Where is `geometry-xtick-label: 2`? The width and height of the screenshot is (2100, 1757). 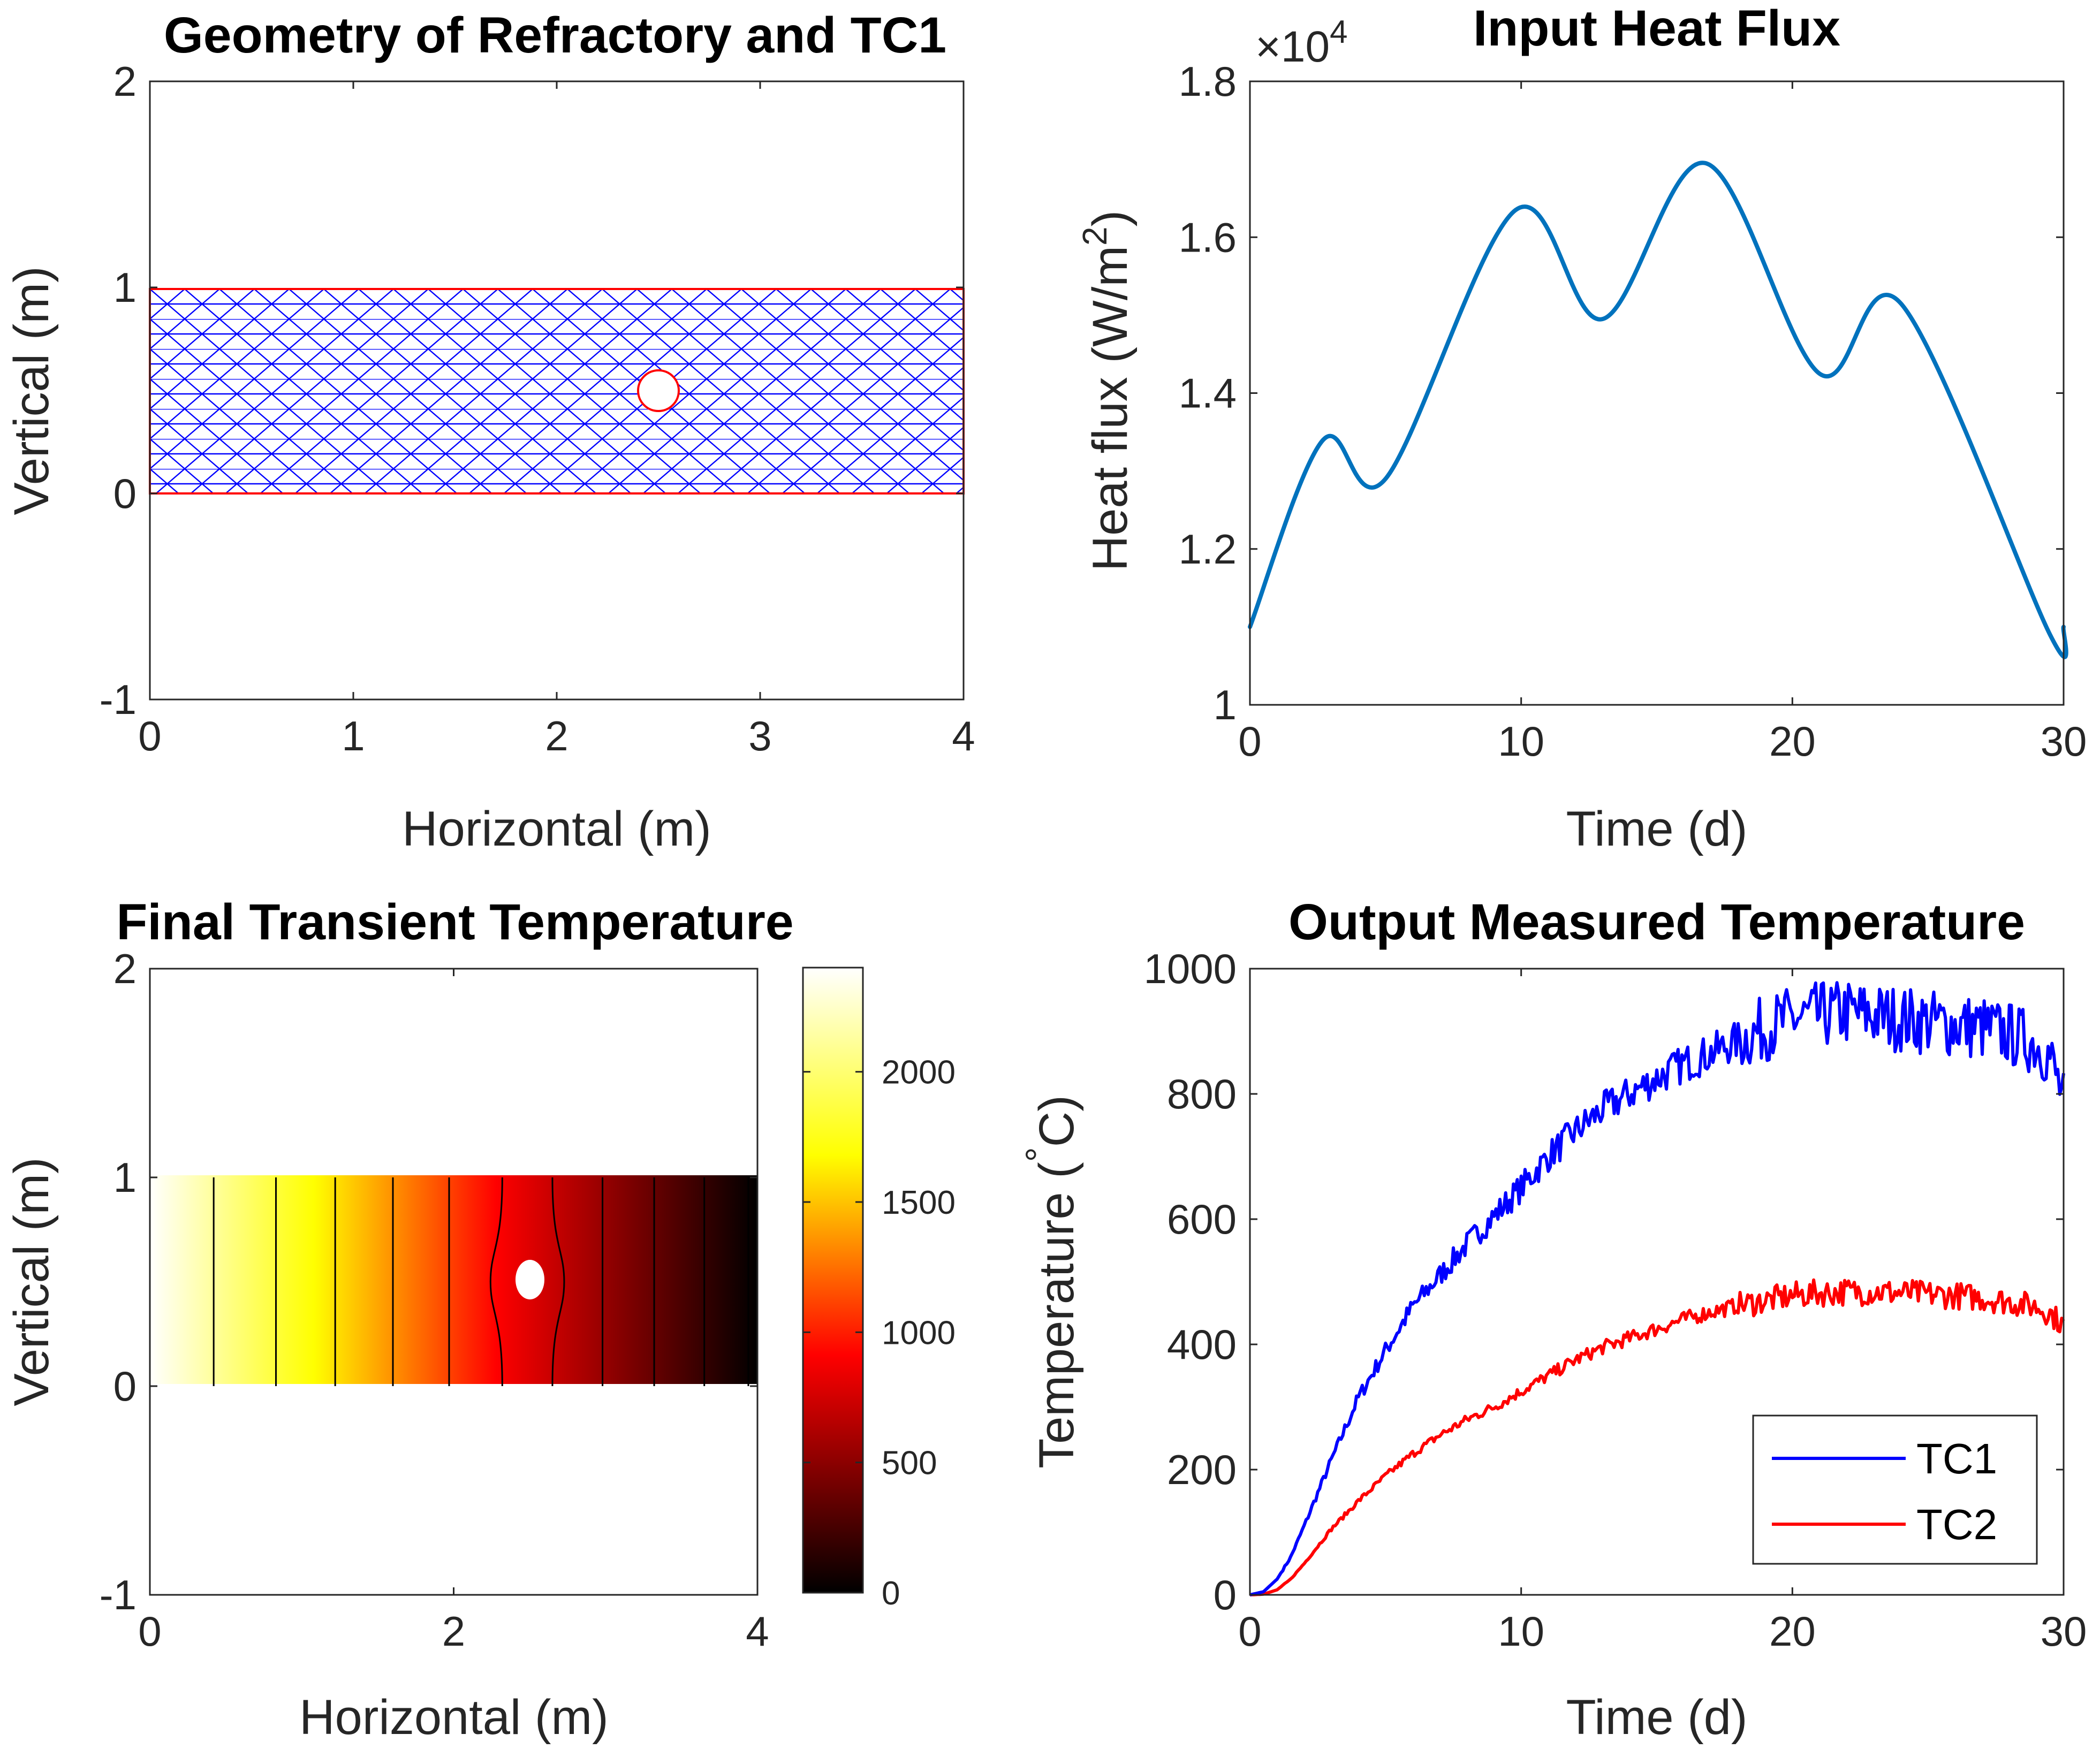
geometry-xtick-label: 2 is located at coordinates (556, 736).